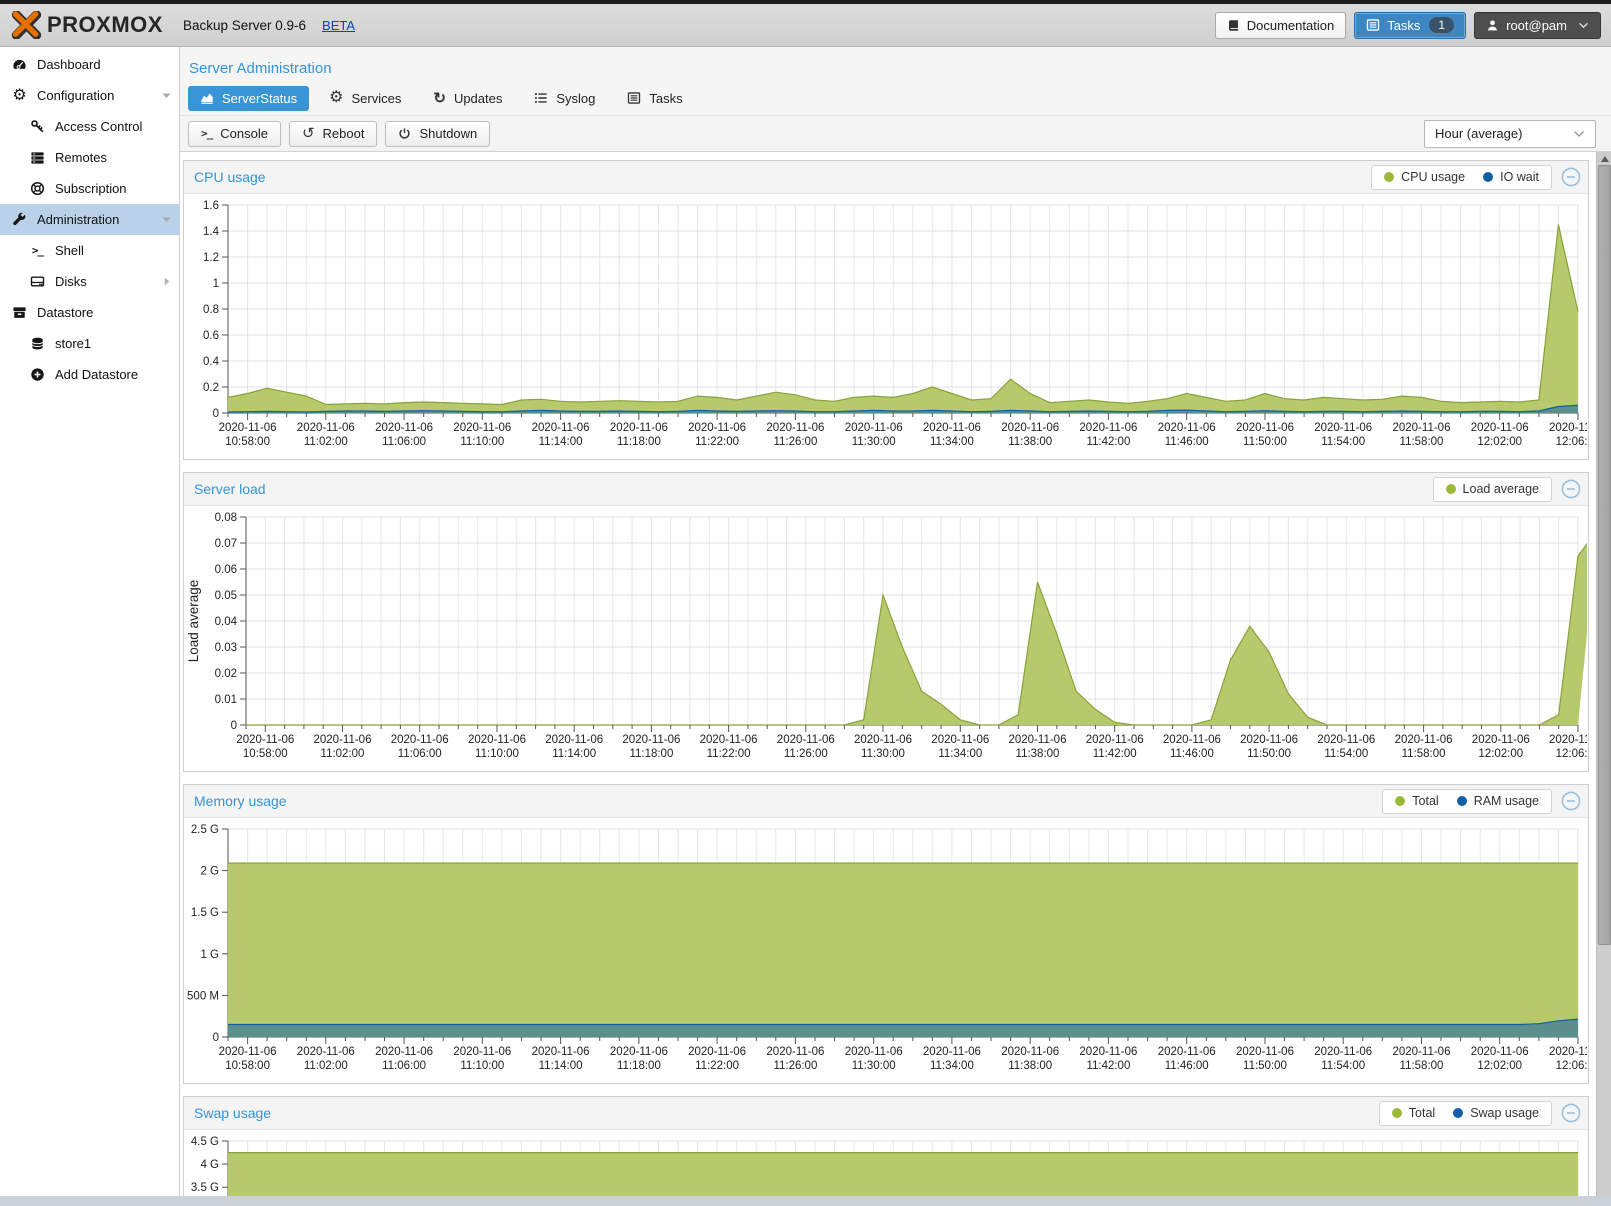 The width and height of the screenshot is (1611, 1206). Describe the element at coordinates (234, 133) in the screenshot. I see `console-button: >_ Console` at that location.